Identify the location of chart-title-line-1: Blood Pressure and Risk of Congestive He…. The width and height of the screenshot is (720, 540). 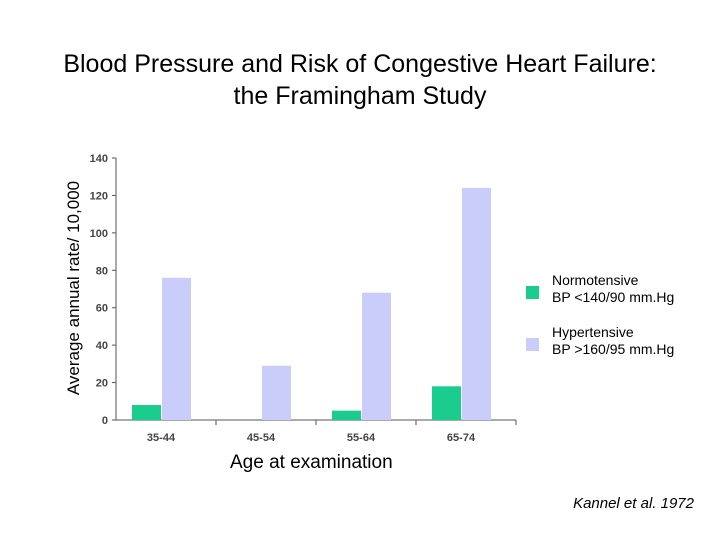
(360, 64).